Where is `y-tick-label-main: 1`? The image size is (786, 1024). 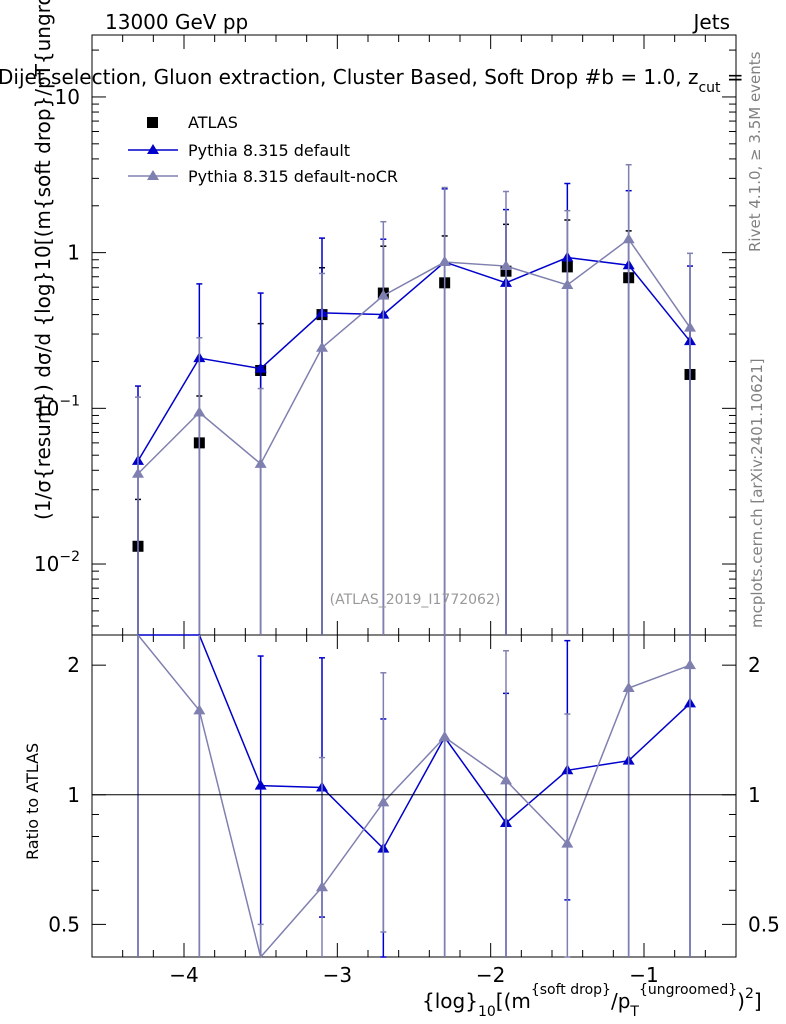
y-tick-label-main: 1 is located at coordinates (73, 253).